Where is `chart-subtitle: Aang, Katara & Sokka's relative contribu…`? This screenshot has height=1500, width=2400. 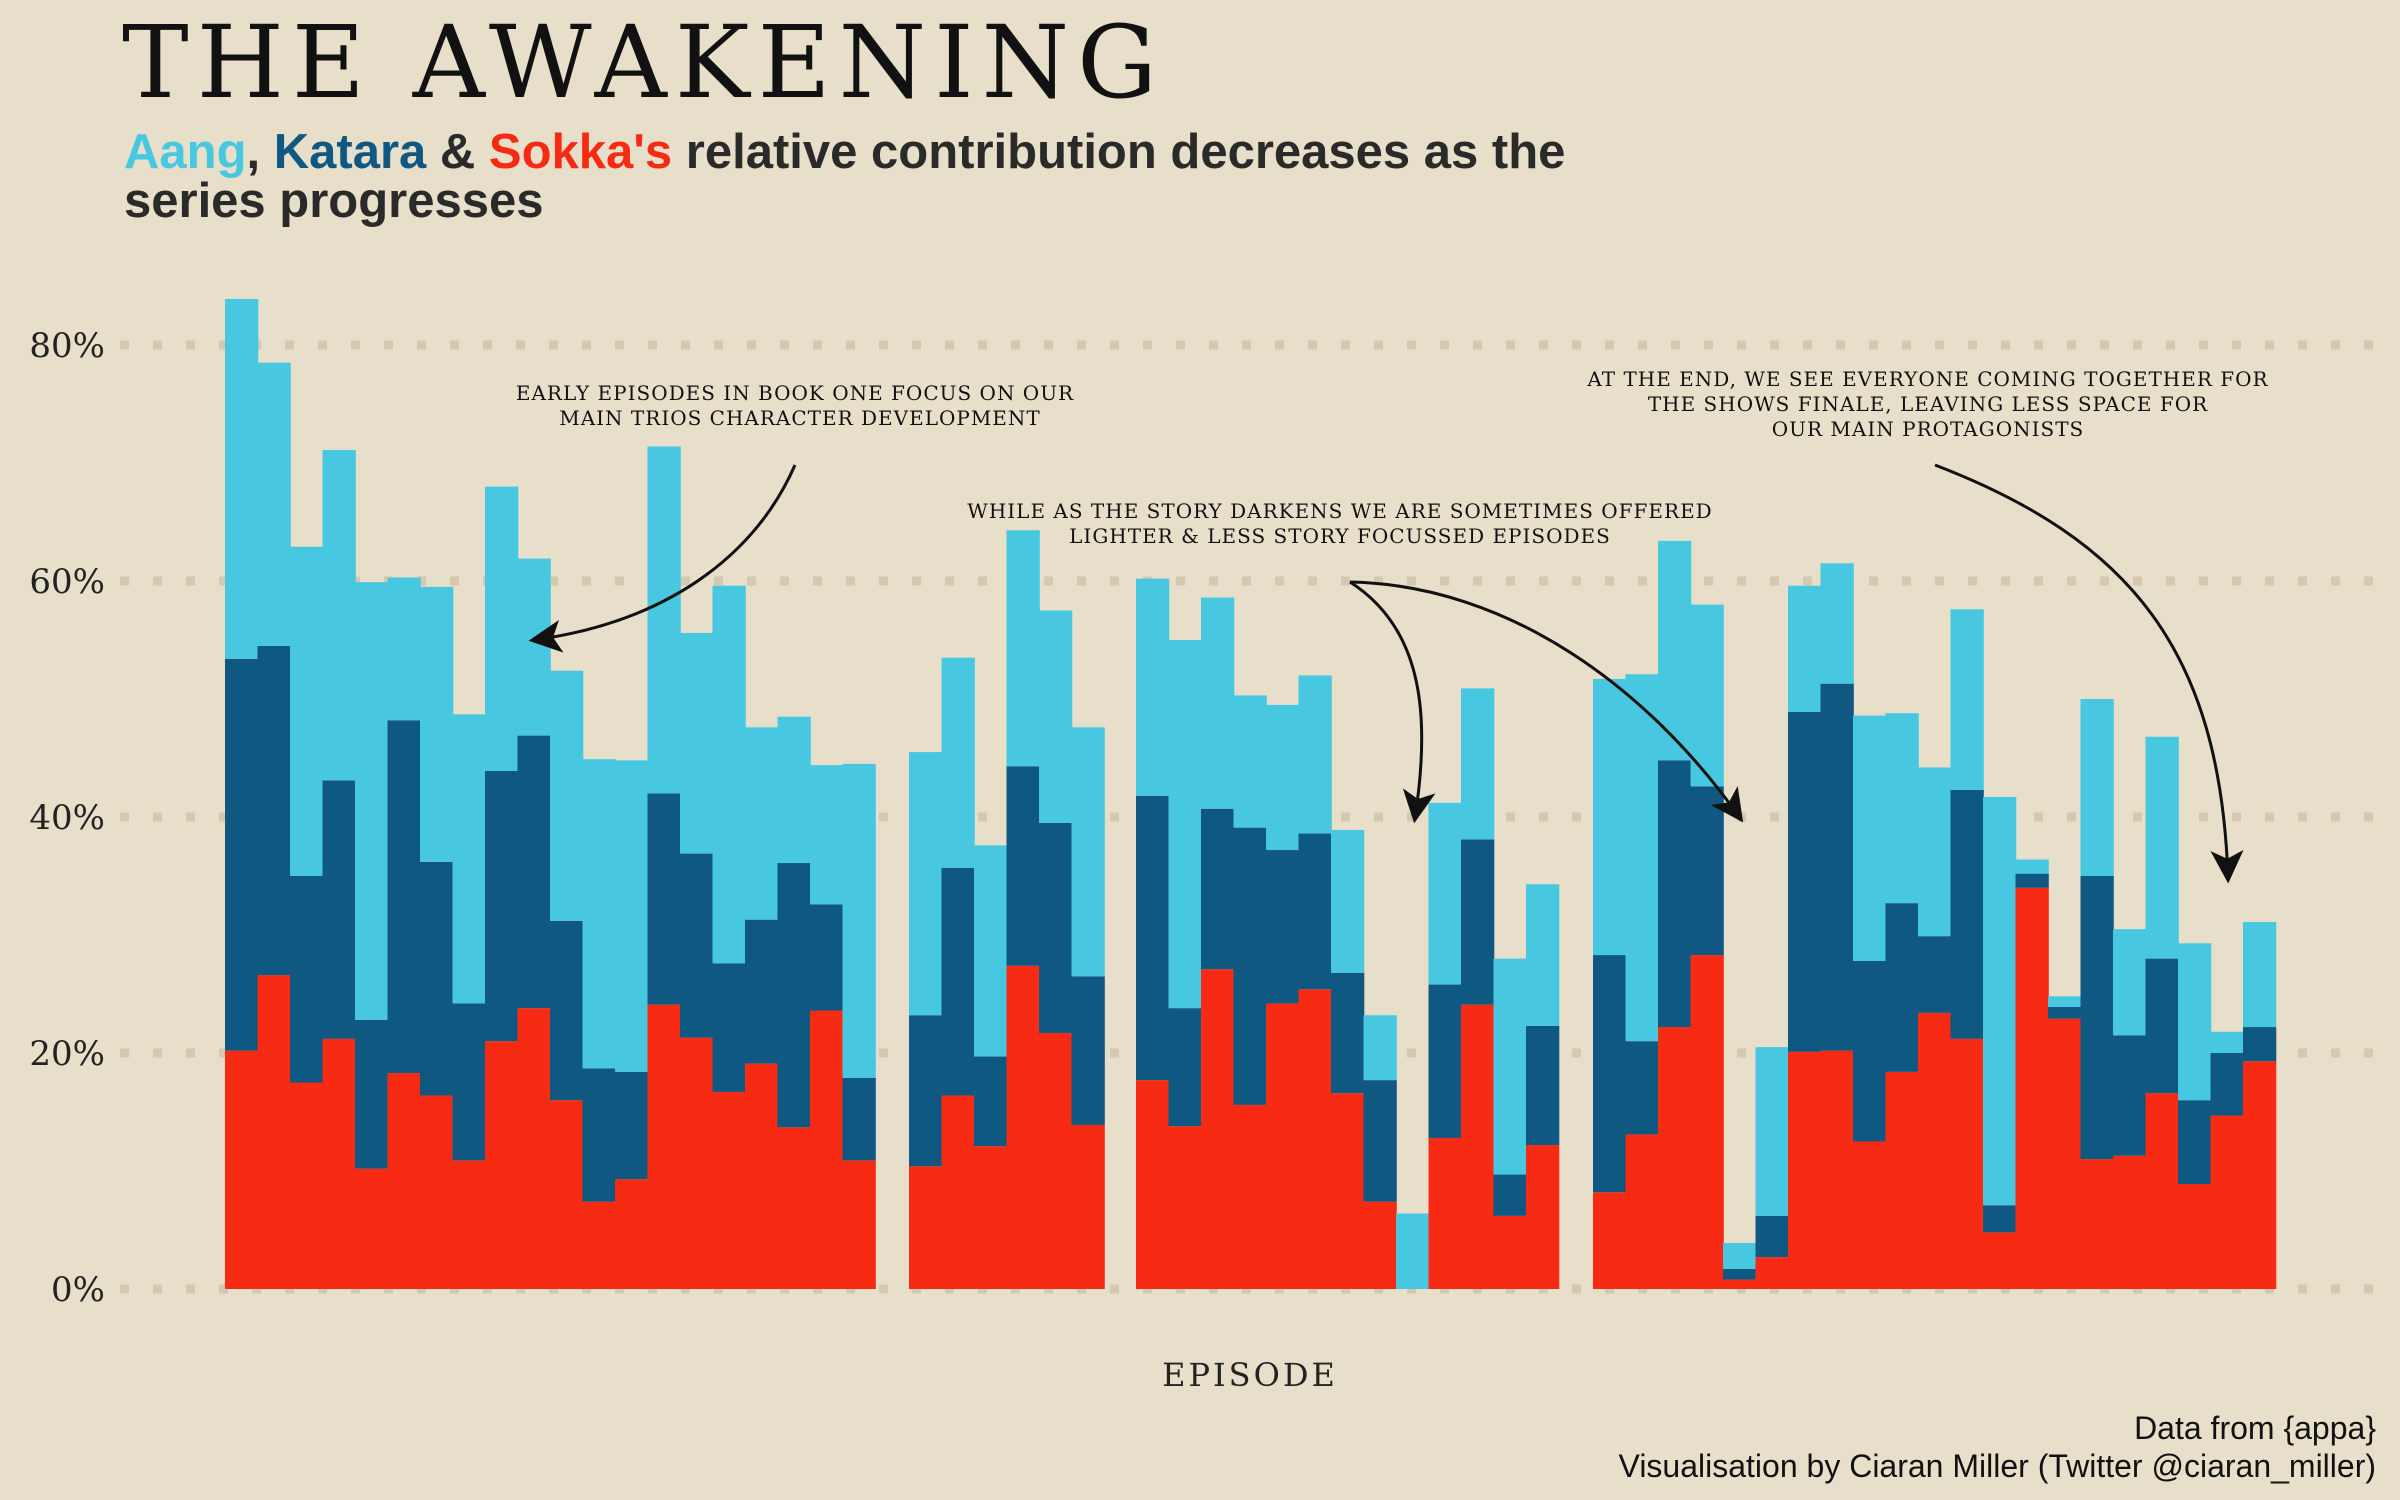
chart-subtitle: Aang, Katara & Sokka's relative contribu… is located at coordinates (904, 177).